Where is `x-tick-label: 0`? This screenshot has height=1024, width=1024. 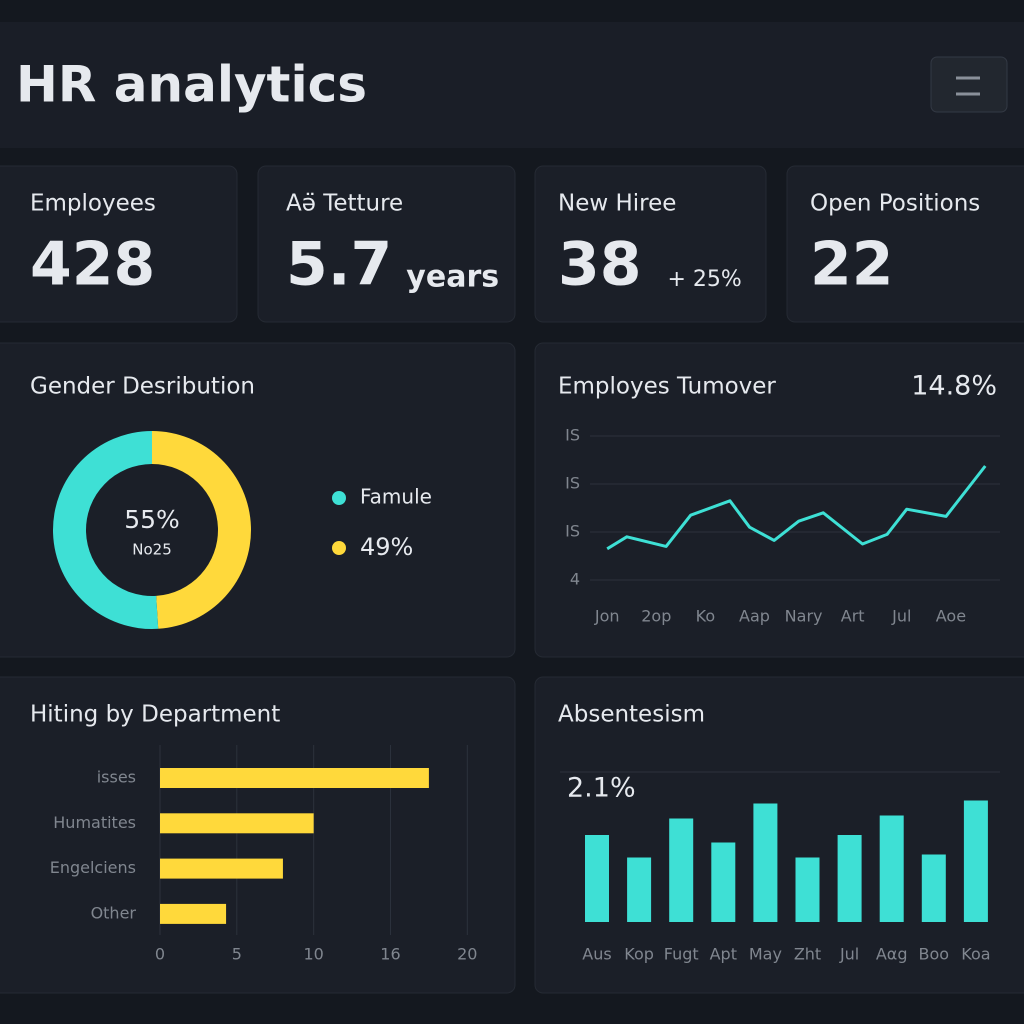 x-tick-label: 0 is located at coordinates (160, 954).